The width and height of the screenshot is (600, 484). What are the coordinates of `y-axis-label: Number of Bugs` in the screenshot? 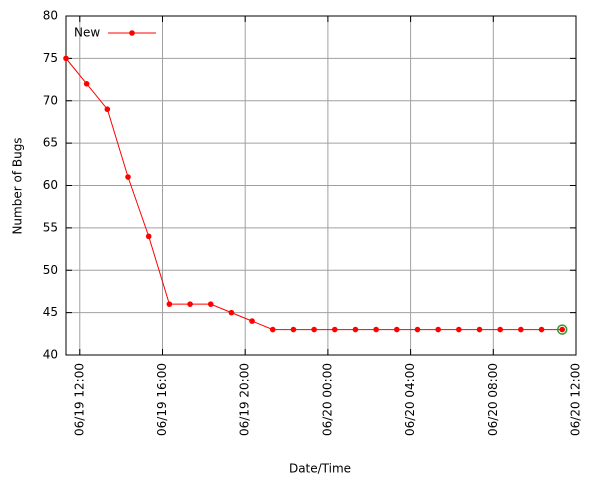 It's located at (18, 185).